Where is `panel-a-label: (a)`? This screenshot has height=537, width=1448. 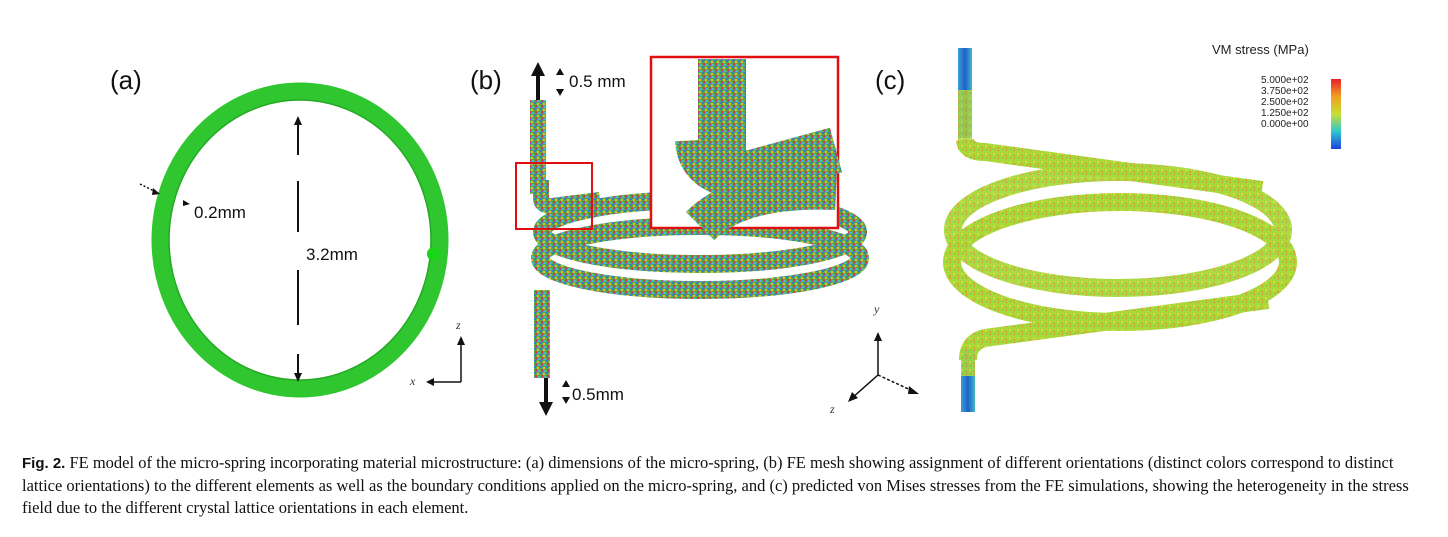
panel-a-label: (a) is located at coordinates (126, 80).